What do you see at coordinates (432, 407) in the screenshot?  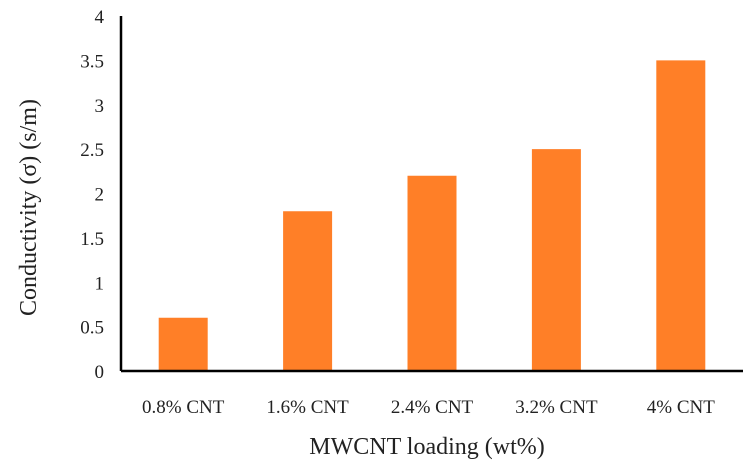 I see `x-tick-label: 2.4% CNT` at bounding box center [432, 407].